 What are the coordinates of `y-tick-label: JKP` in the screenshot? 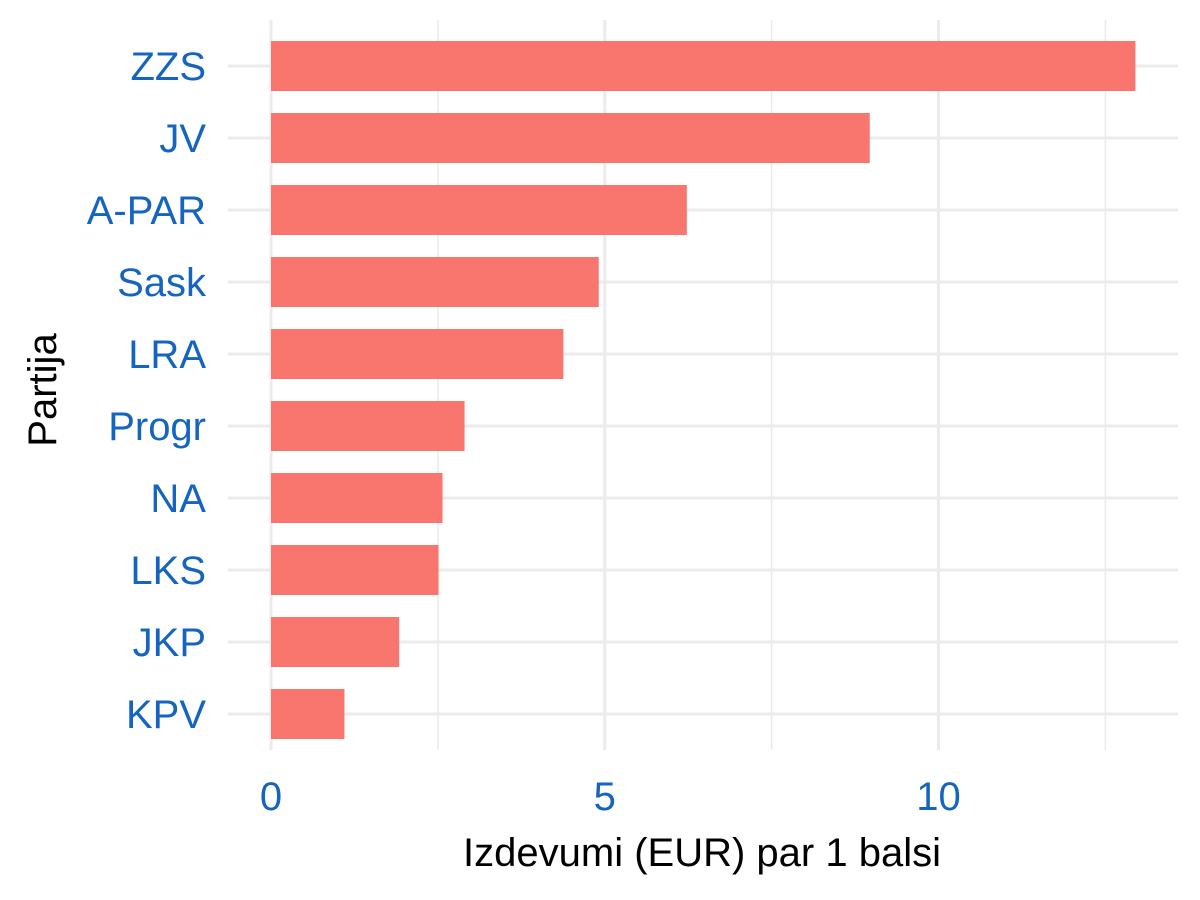 It's located at (169, 643).